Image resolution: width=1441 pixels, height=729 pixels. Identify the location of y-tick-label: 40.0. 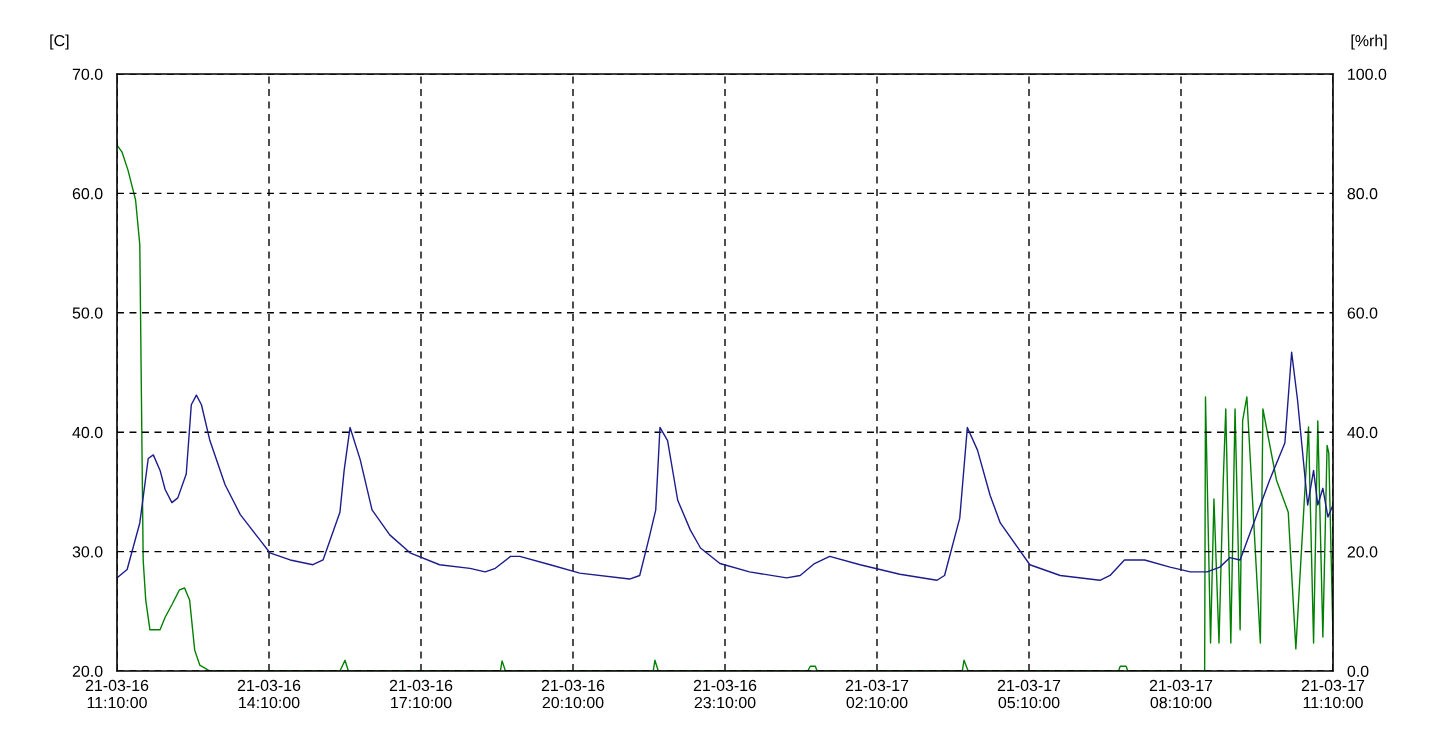
(87, 432).